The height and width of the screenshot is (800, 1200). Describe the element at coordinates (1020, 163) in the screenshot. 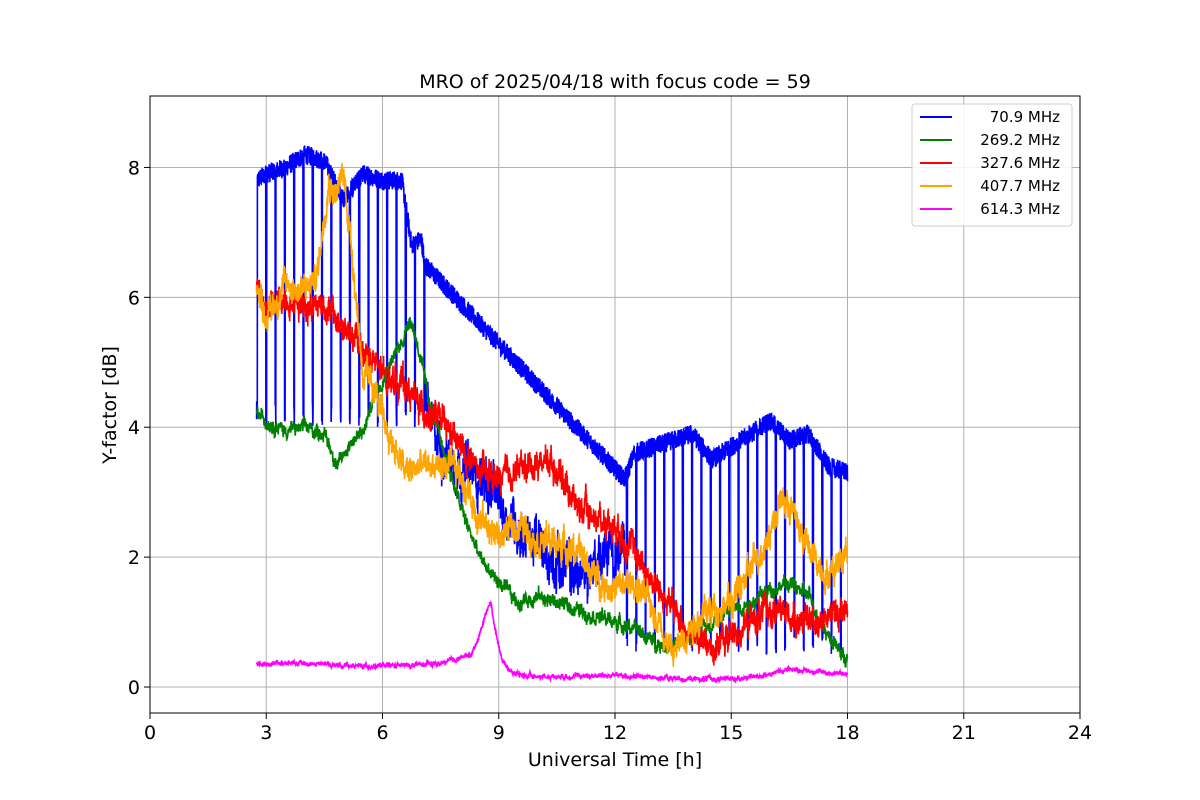

I see `legend-entry: 327.6 MHz` at that location.